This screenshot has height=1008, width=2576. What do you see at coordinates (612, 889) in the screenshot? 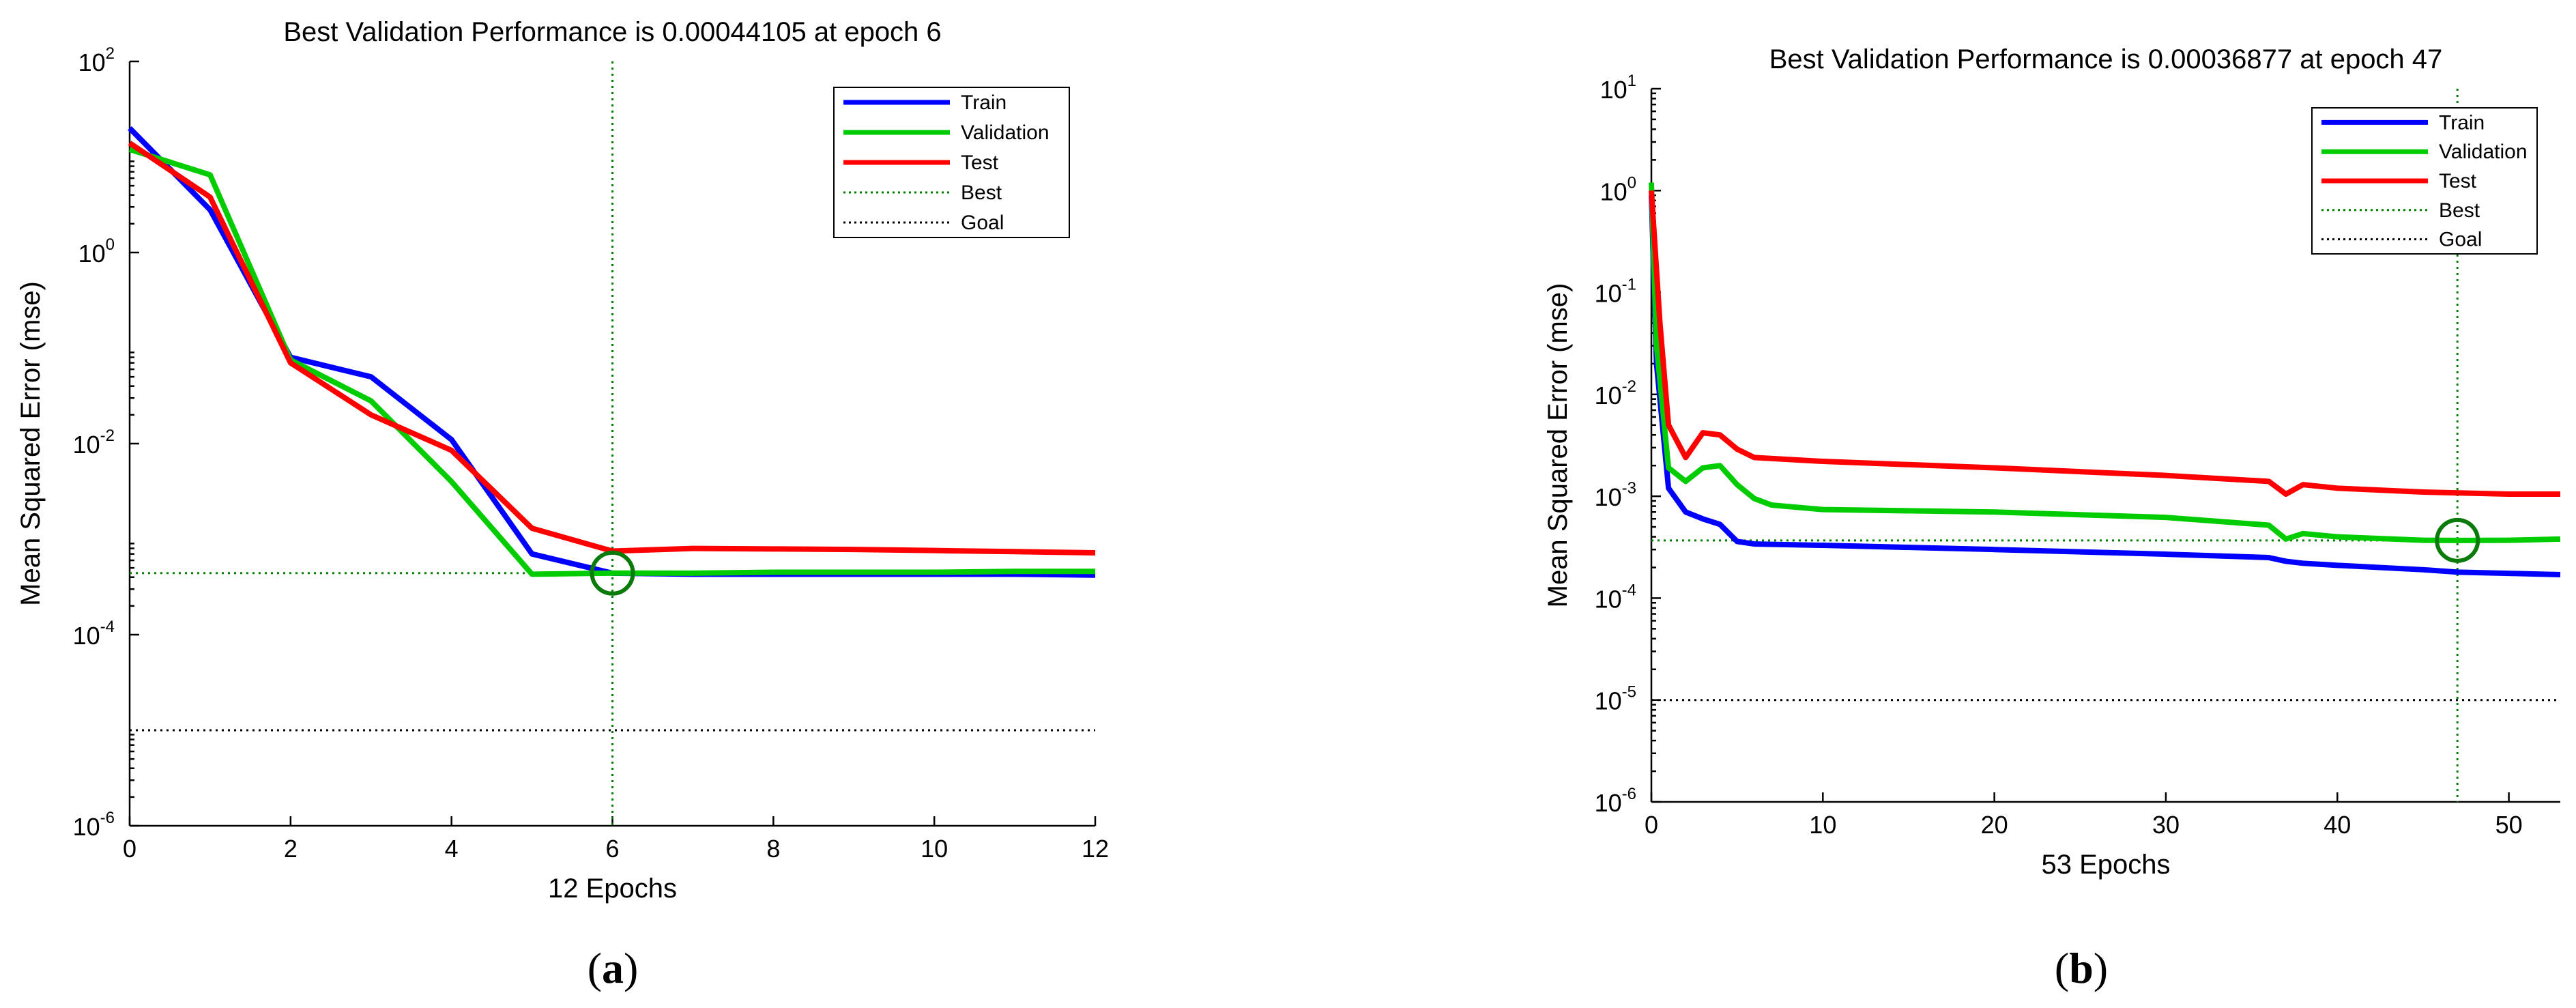
I see `x-axis-label: 12 Epochs` at bounding box center [612, 889].